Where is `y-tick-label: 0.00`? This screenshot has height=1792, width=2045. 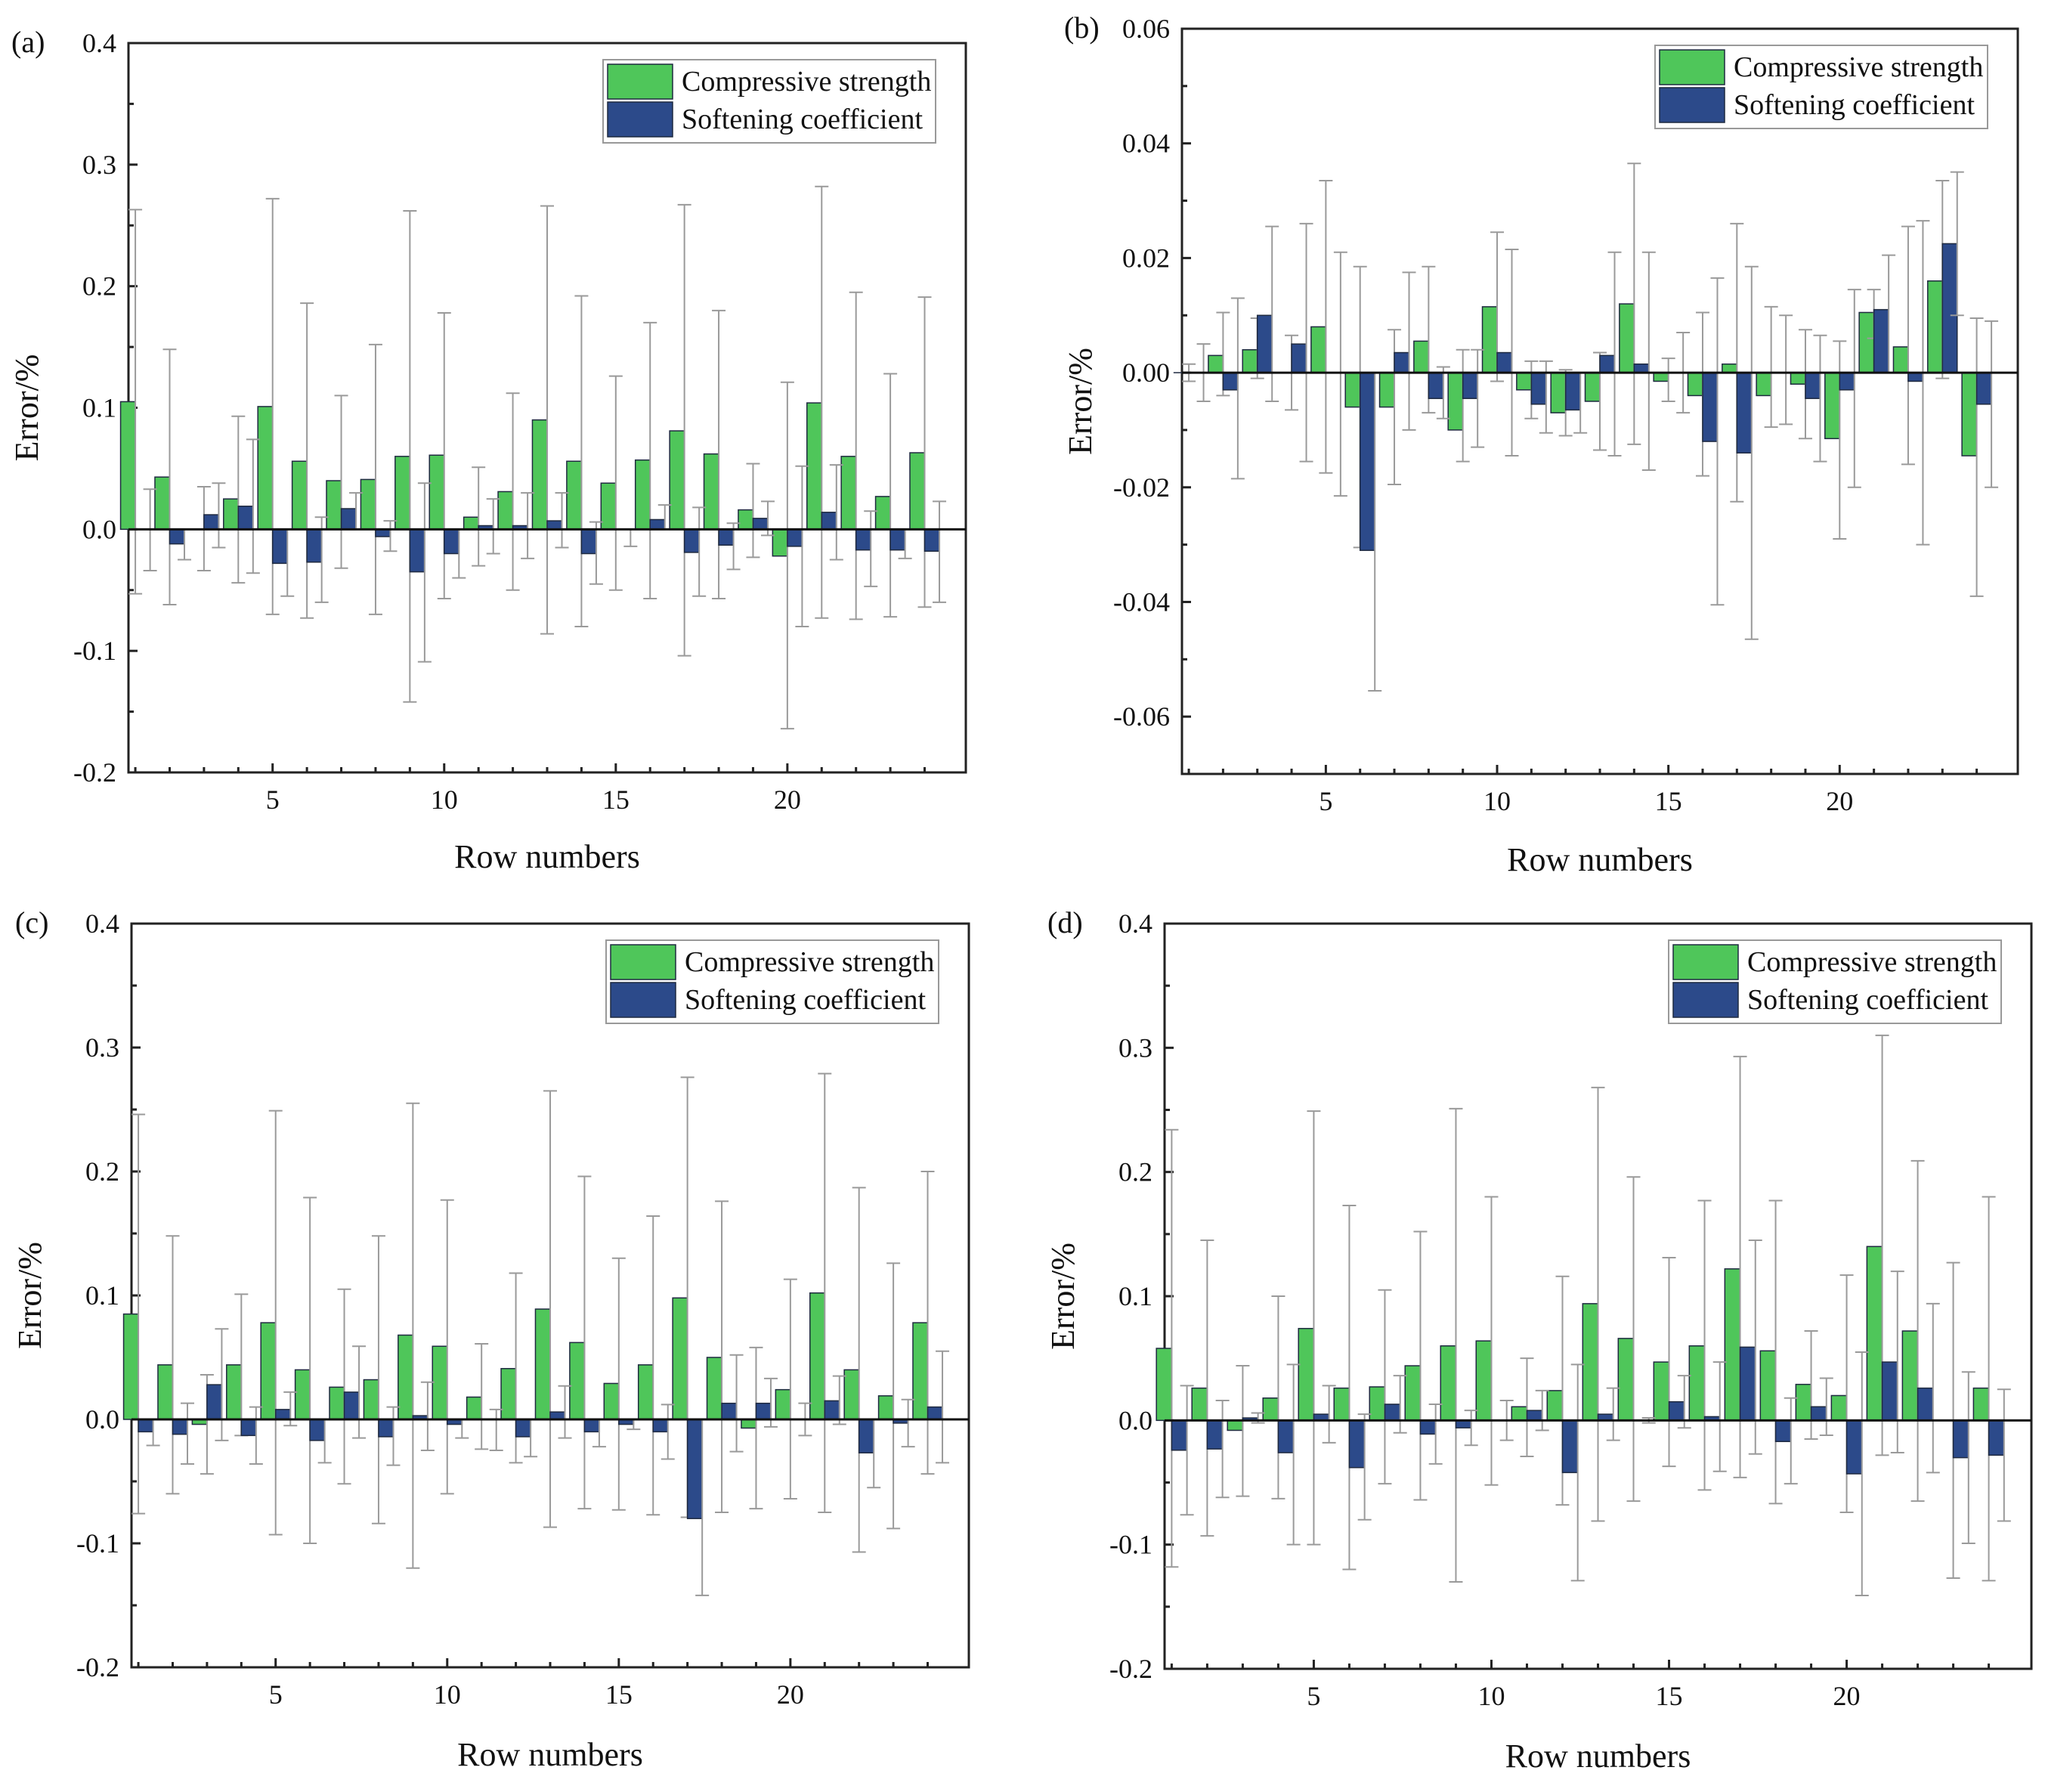 y-tick-label: 0.00 is located at coordinates (1146, 372).